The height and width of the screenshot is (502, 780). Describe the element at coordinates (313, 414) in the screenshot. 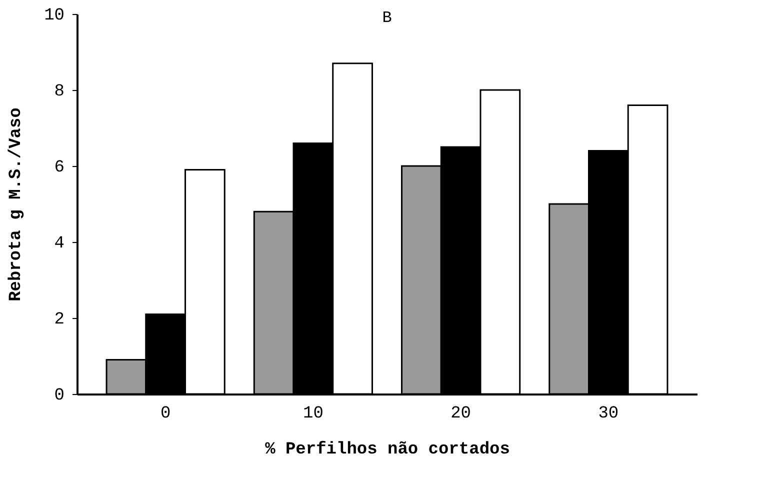

I see `x-tick-label: 10` at that location.